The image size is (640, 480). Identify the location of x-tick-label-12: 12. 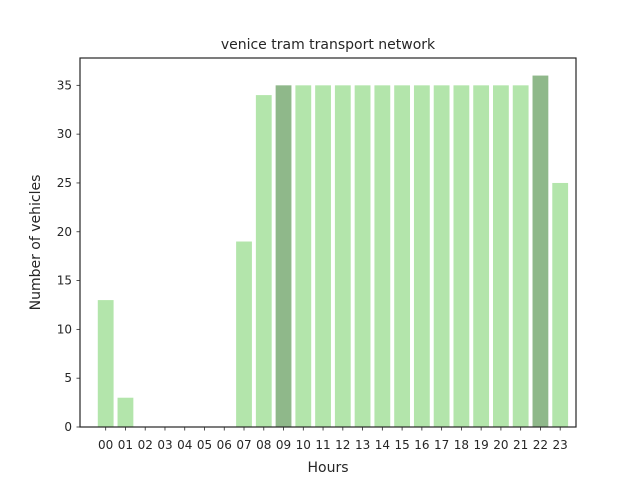
(342, 445).